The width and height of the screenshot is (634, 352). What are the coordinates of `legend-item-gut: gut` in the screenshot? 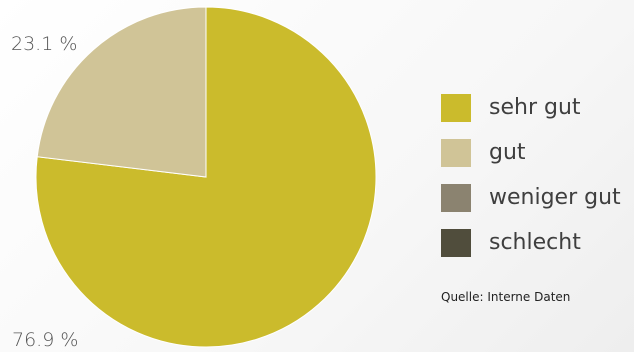 It's located at (531, 152).